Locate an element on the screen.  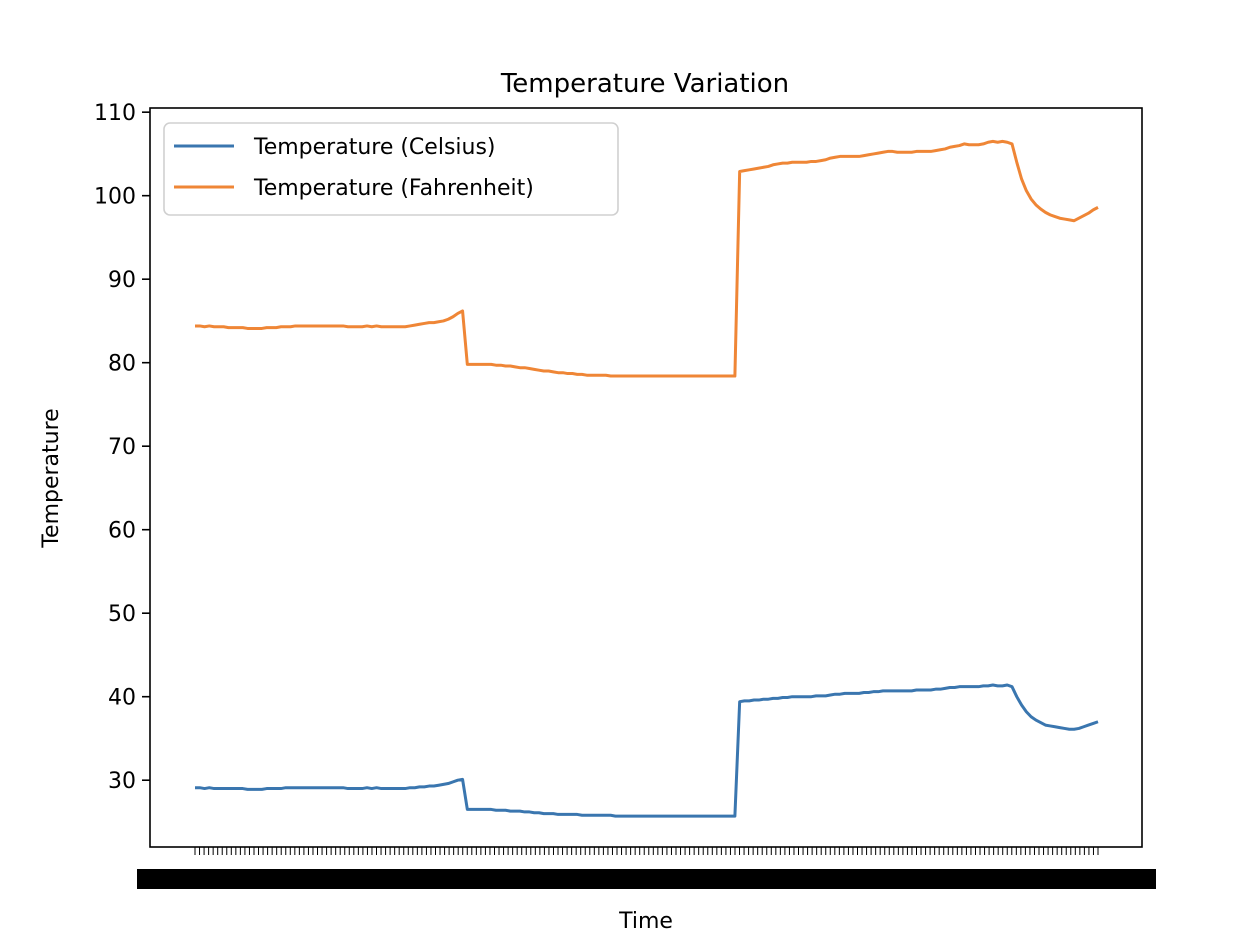
y-axis: 30 40 50 60 70 80 90 100 110 is located at coordinates (122, 447).